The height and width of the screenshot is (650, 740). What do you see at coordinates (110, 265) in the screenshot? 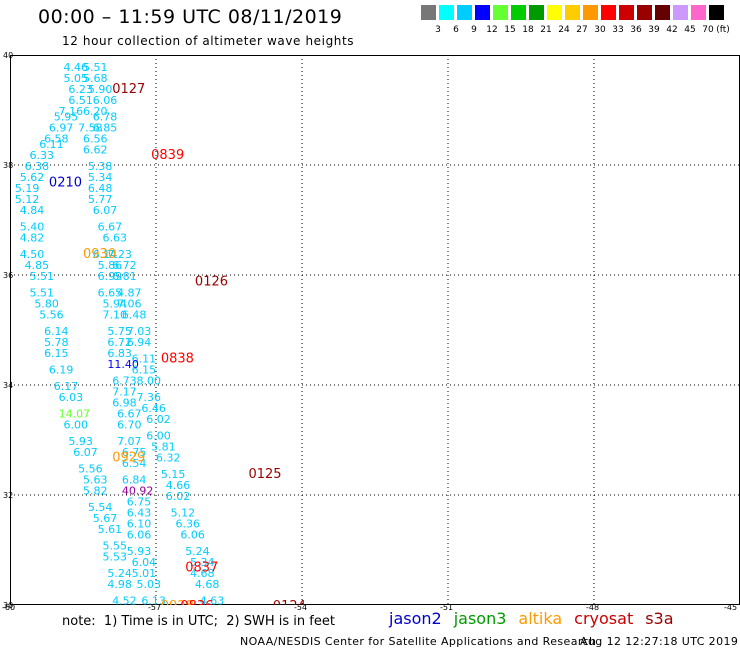
I see `wave-height-value: 5.86` at bounding box center [110, 265].